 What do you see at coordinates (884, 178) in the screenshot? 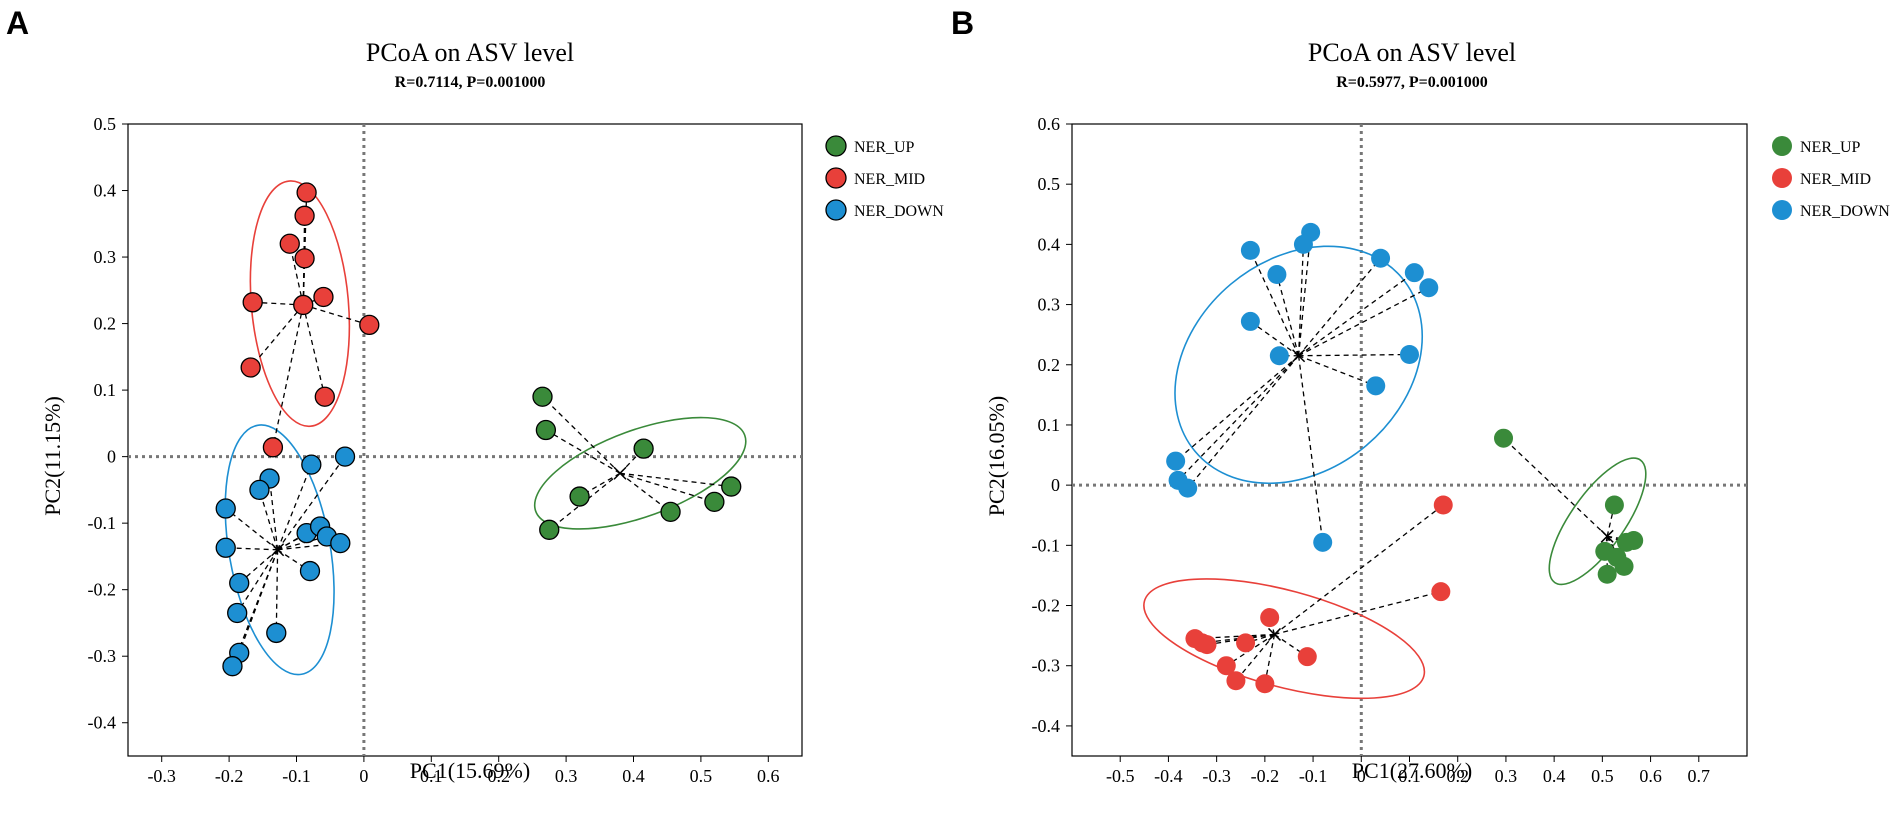
I see `legend: NER_UP NER_MID NER_DOWN` at bounding box center [884, 178].